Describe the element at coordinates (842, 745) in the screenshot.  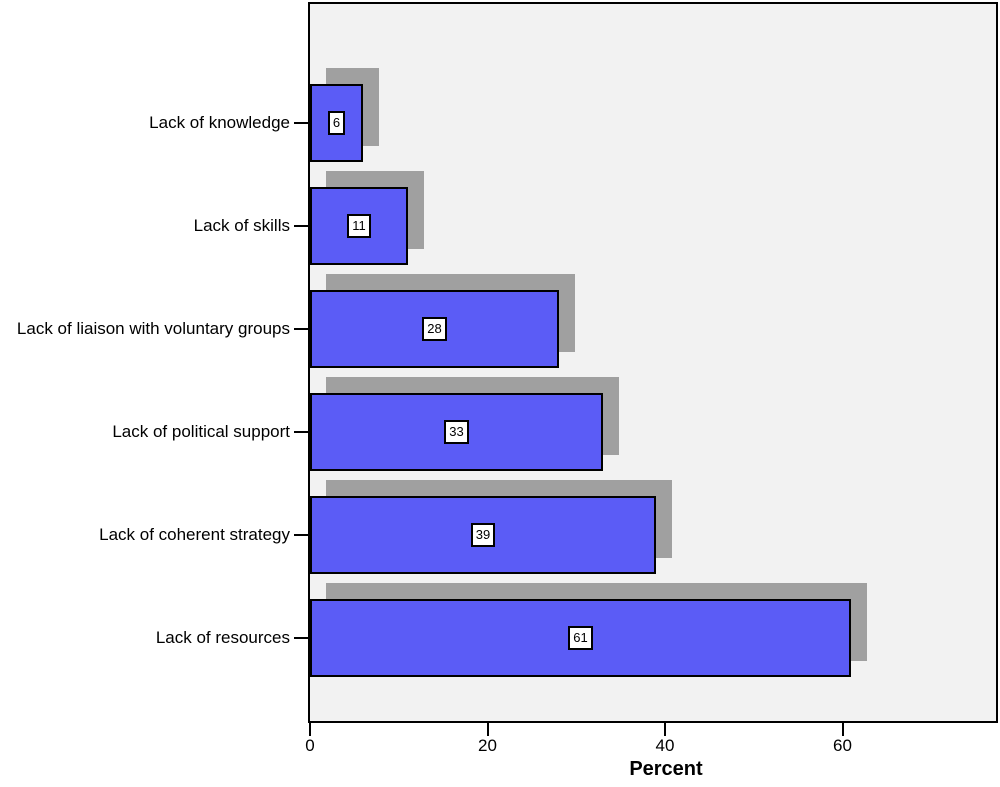
I see `x-axis-tick-label: 60` at that location.